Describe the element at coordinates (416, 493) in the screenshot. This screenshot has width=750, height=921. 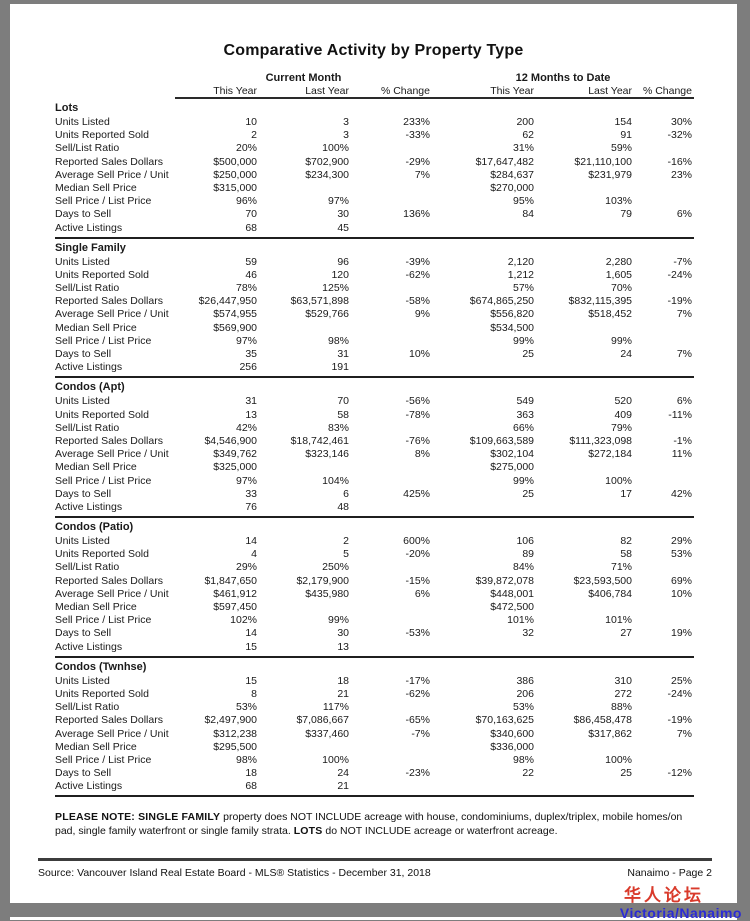
I see `cell-value: 425%` at that location.